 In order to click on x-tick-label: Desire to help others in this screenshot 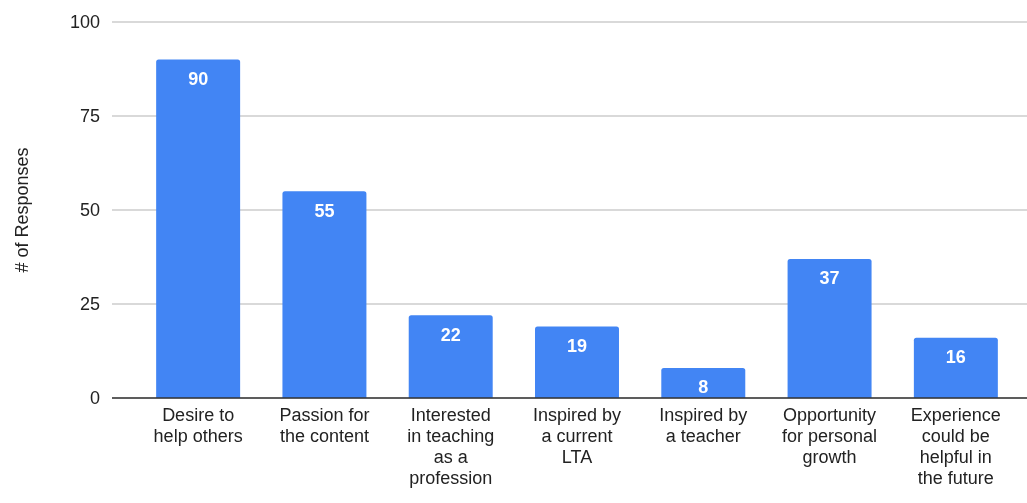, I will do `click(198, 425)`.